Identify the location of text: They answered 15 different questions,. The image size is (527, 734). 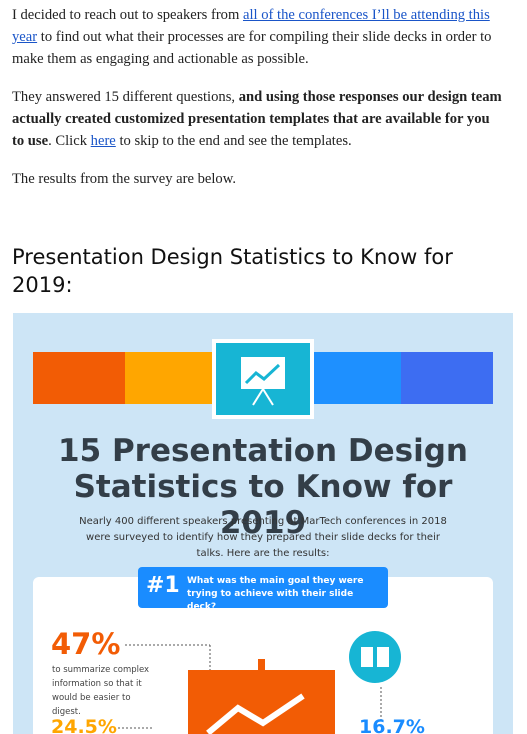
(125, 97).